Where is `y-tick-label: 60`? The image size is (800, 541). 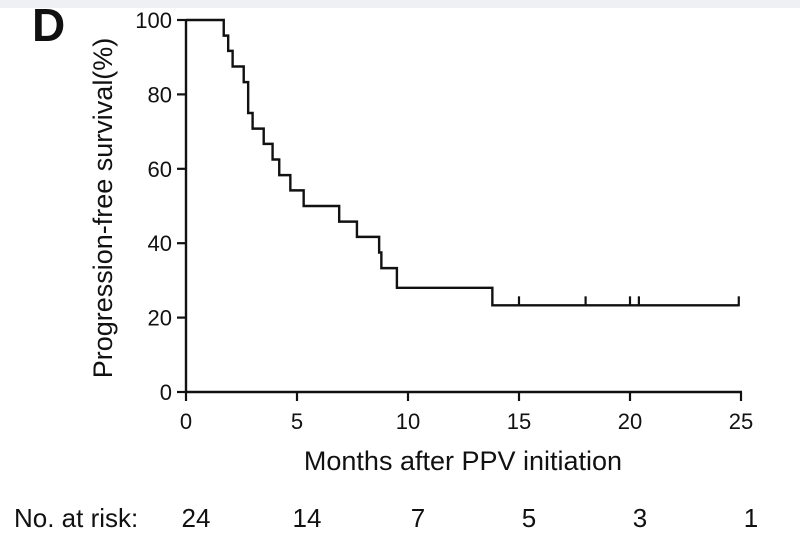 y-tick-label: 60 is located at coordinates (160, 169).